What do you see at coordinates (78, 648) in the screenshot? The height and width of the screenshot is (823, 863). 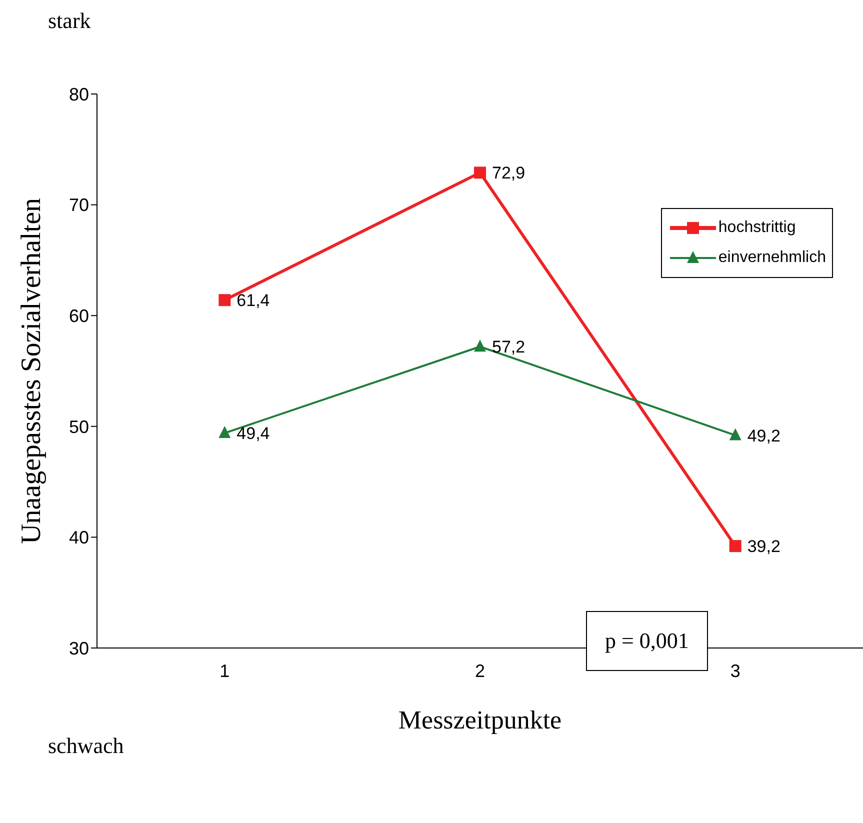 I see `y-tick-label: 30` at bounding box center [78, 648].